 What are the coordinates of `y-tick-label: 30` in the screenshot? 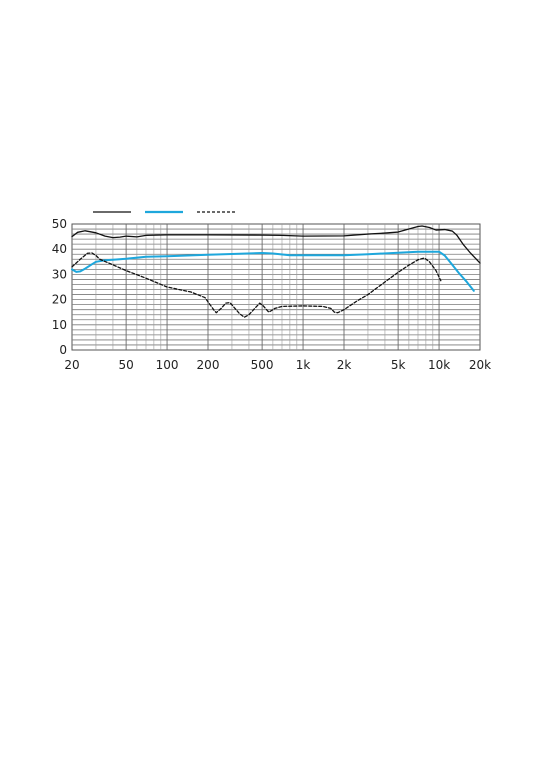 It's located at (59, 274).